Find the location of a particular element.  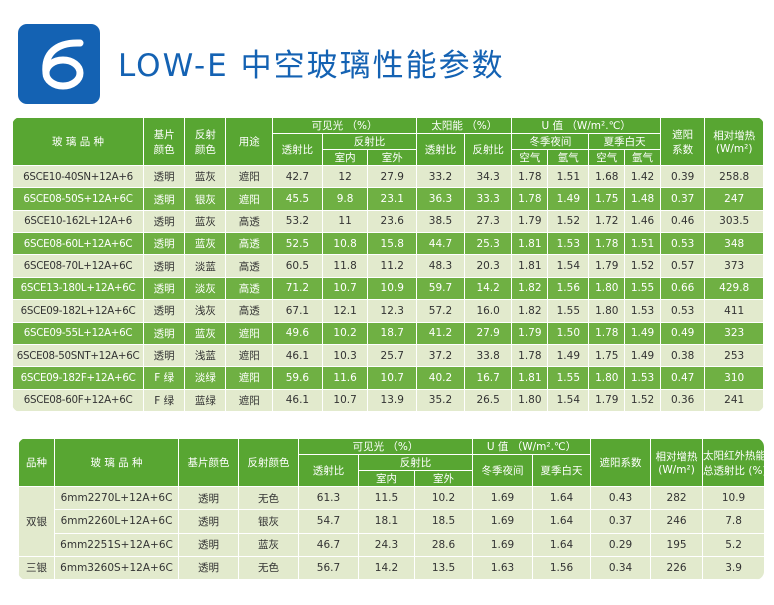

table-cell: 38.5 is located at coordinates (440, 221).